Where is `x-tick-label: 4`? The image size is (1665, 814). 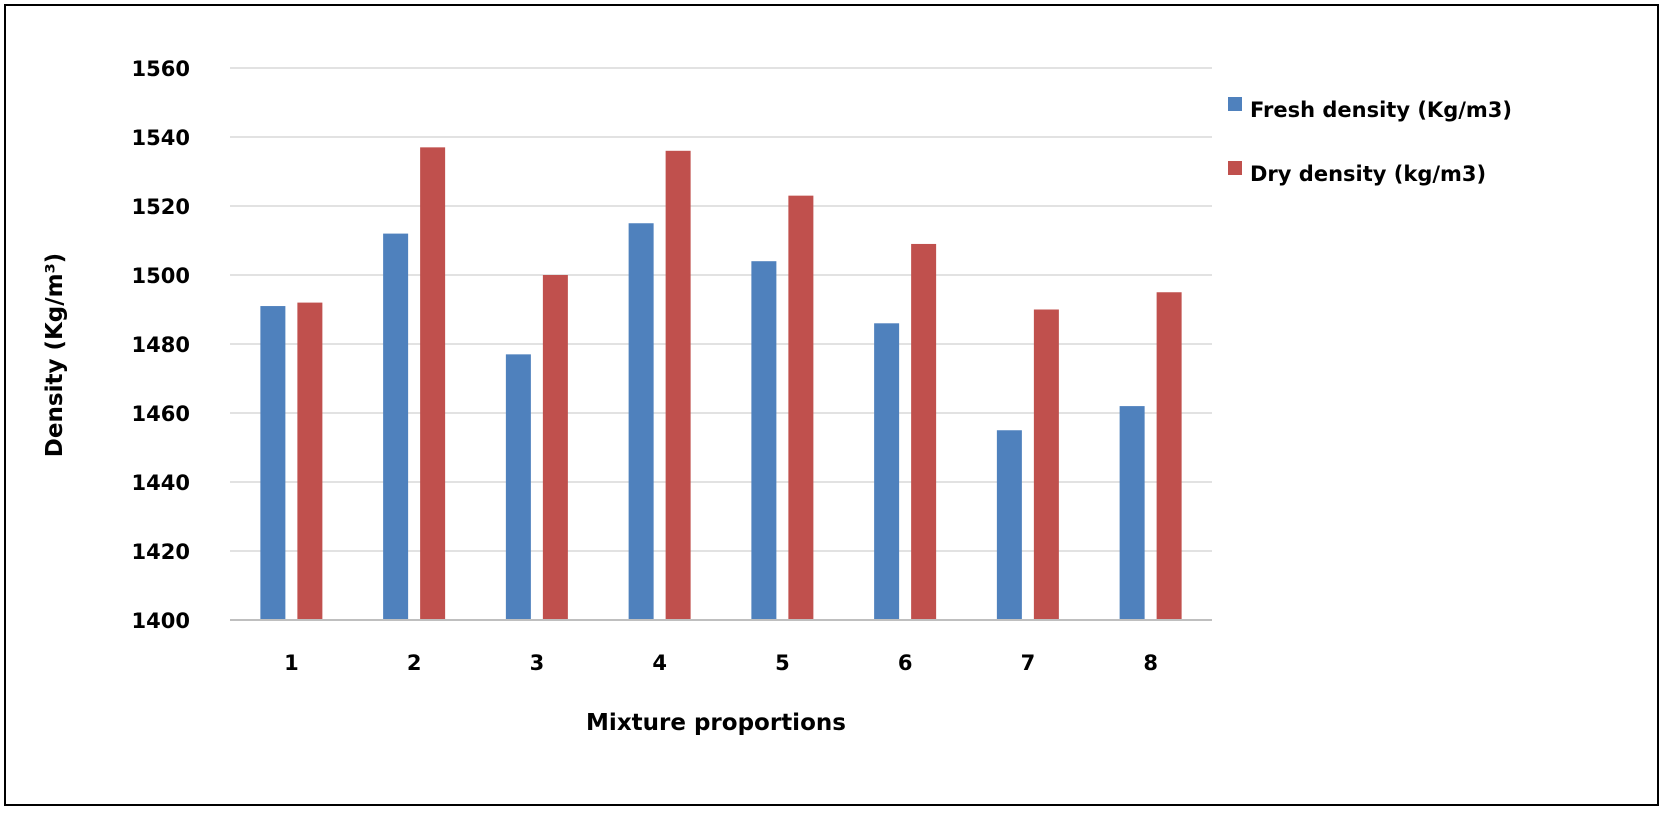 x-tick-label: 4 is located at coordinates (659, 663).